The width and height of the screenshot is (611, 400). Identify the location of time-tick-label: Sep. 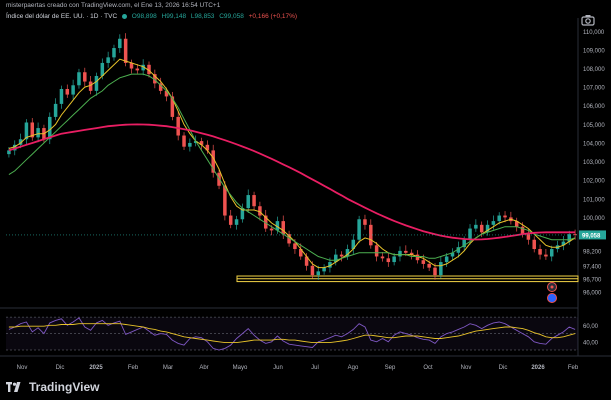
(390, 368).